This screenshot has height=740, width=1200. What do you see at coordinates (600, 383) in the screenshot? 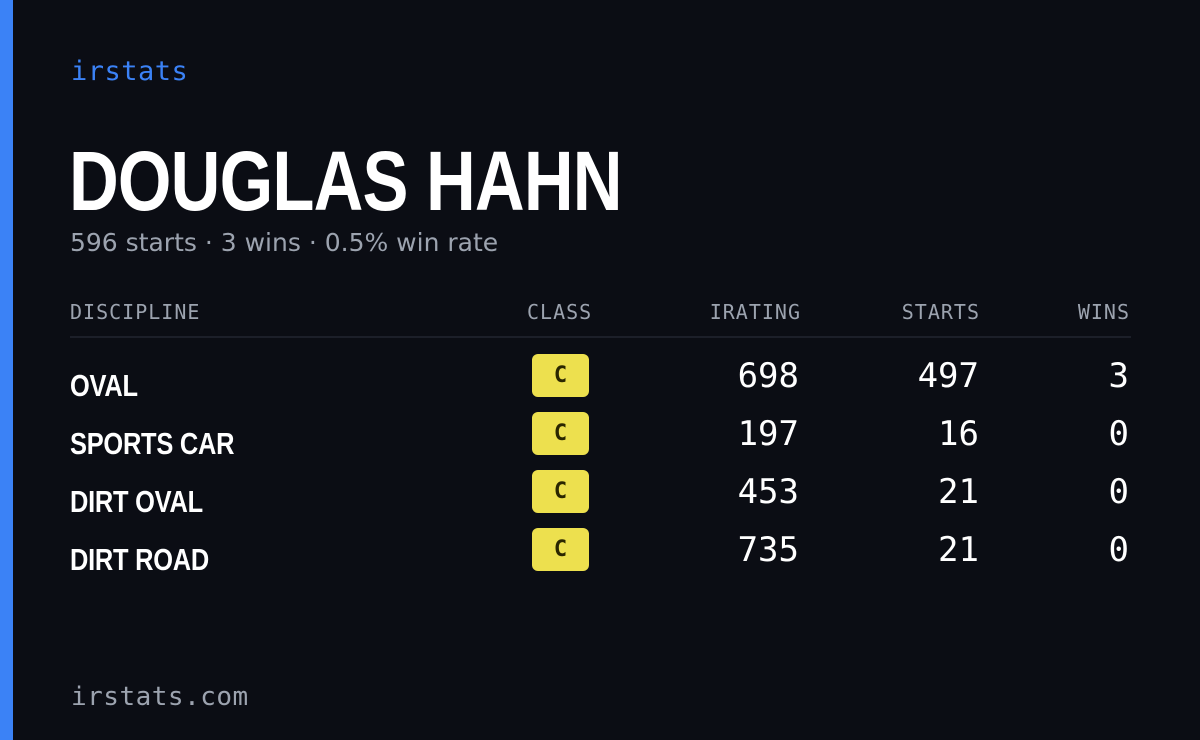
I see `table-row: OVAL C 698 497 3` at bounding box center [600, 383].